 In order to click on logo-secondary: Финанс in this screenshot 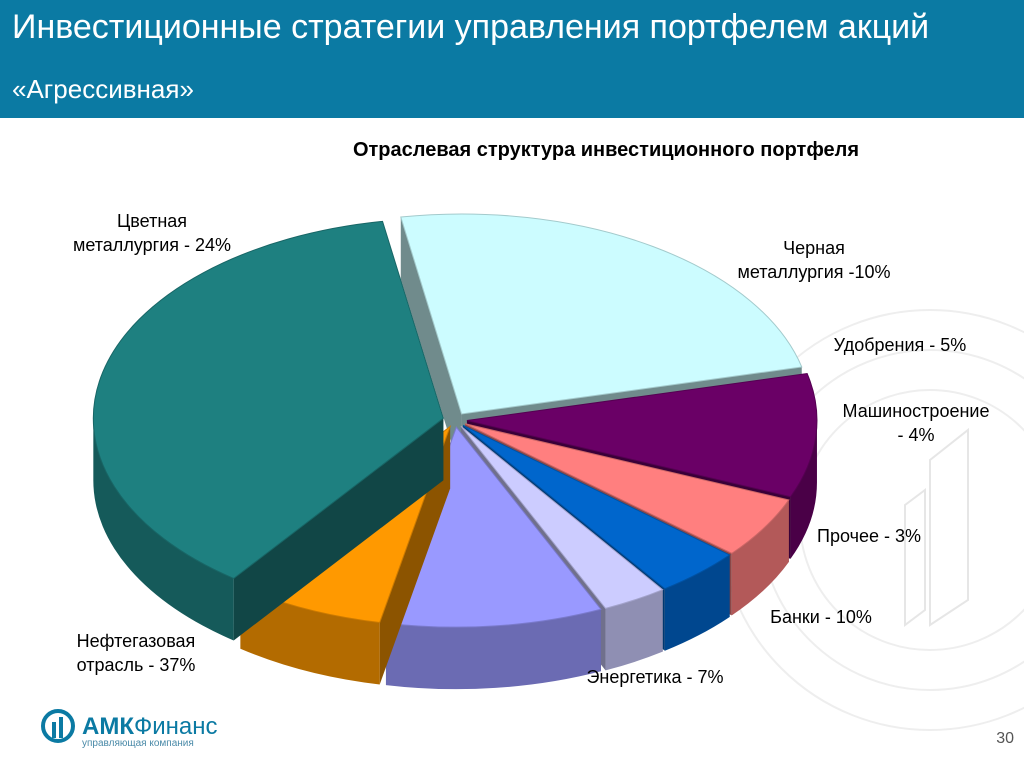, I will do `click(175, 726)`.